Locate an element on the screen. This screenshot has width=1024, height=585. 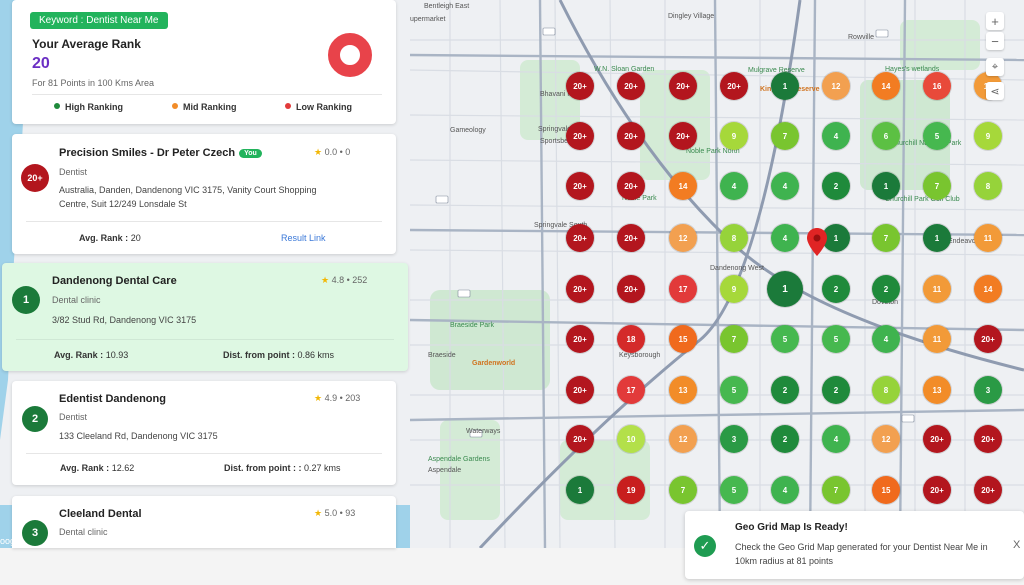
result-link: Result Link is located at coordinates (303, 238).